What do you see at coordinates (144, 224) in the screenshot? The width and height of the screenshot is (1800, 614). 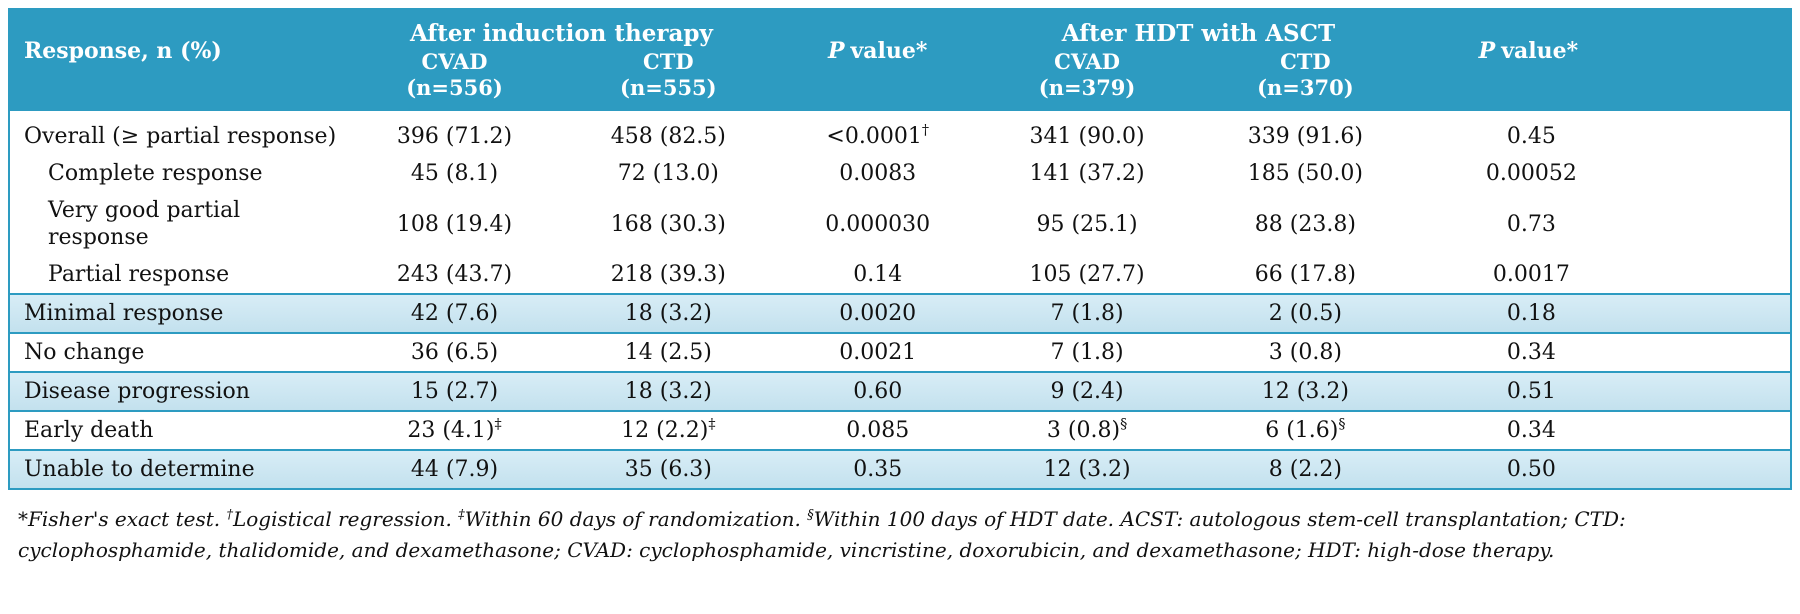 I see `row-label: Very good partial response` at bounding box center [144, 224].